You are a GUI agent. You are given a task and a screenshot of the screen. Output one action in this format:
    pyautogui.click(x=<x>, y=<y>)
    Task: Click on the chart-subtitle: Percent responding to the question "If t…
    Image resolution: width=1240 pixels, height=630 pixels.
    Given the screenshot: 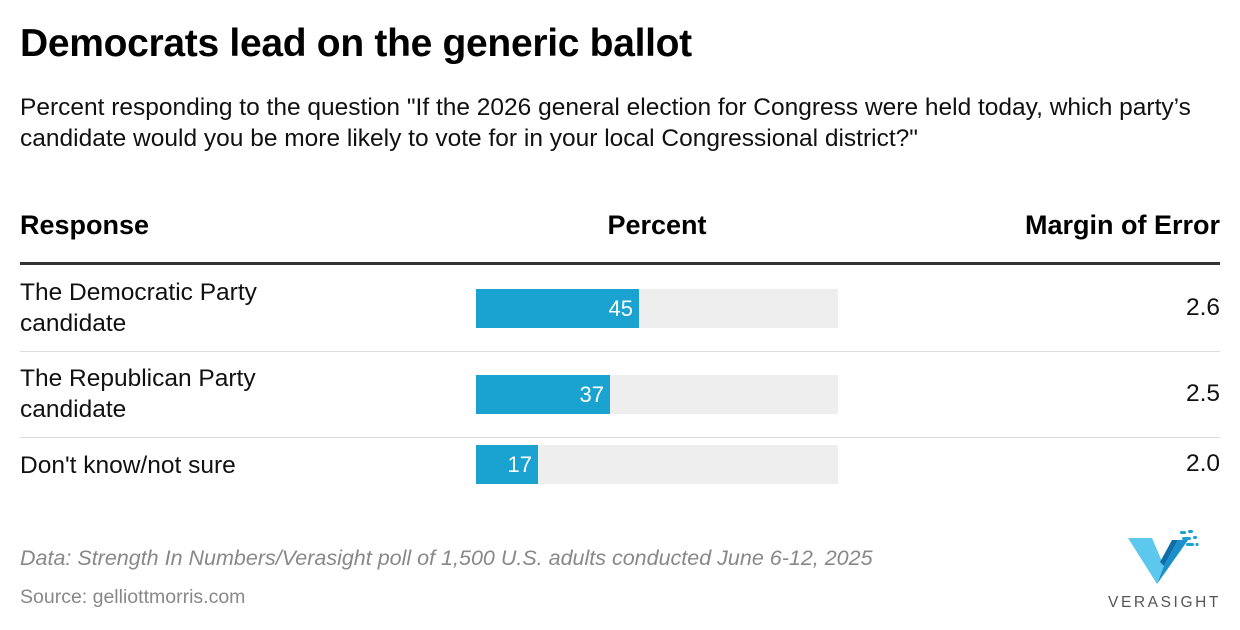 What is the action you would take?
    pyautogui.click(x=605, y=123)
    